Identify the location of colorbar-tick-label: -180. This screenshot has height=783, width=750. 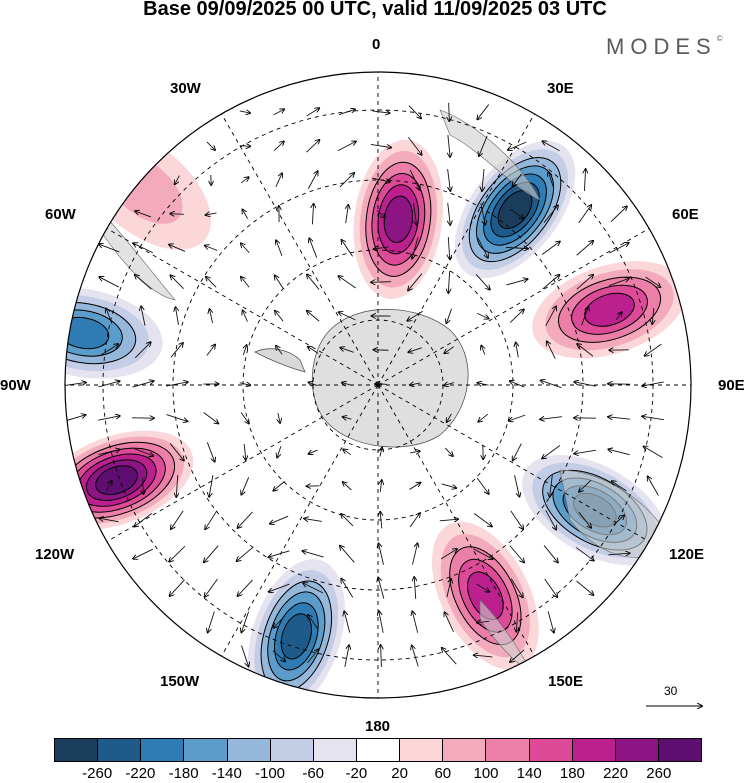
(183, 773).